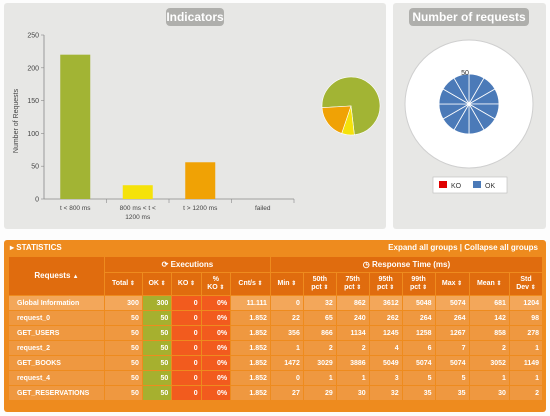 This screenshot has width=550, height=416. Describe the element at coordinates (250, 284) in the screenshot. I see `column-header: Cnt/s ⇕` at that location.